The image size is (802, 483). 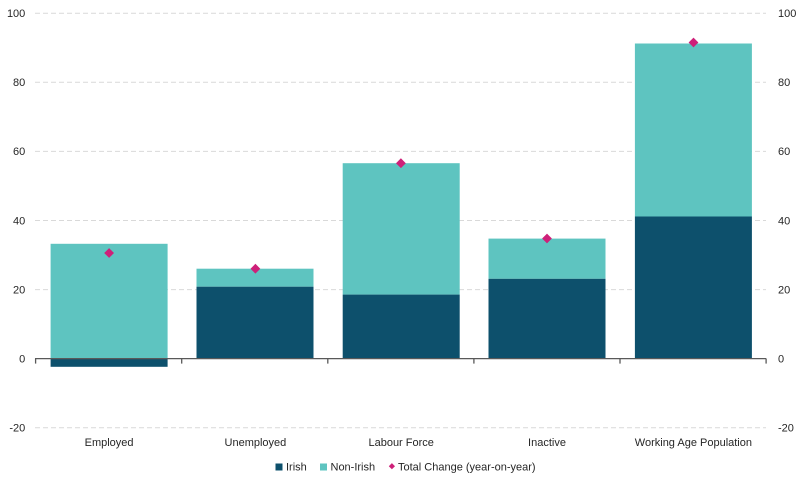 I want to click on svg-text: Non-Irish, so click(x=353, y=468).